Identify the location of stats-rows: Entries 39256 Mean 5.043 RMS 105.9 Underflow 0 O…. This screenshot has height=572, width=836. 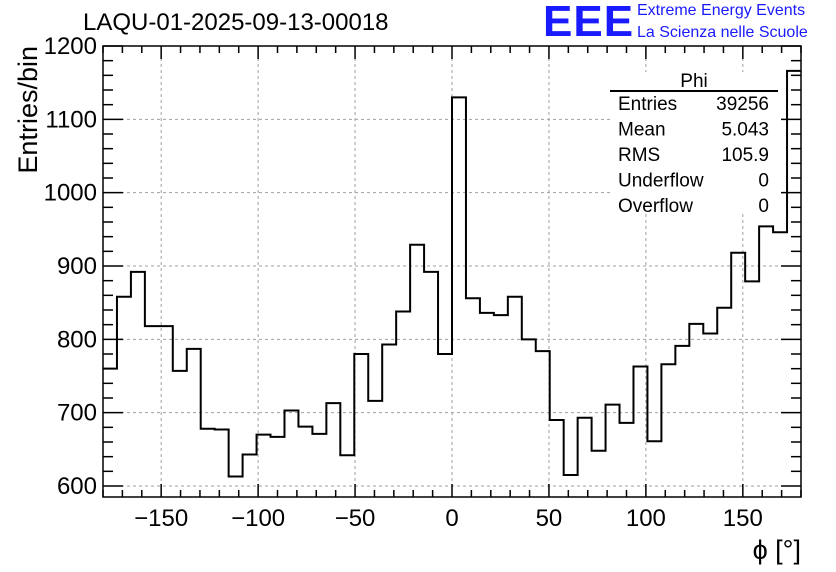
(693, 155).